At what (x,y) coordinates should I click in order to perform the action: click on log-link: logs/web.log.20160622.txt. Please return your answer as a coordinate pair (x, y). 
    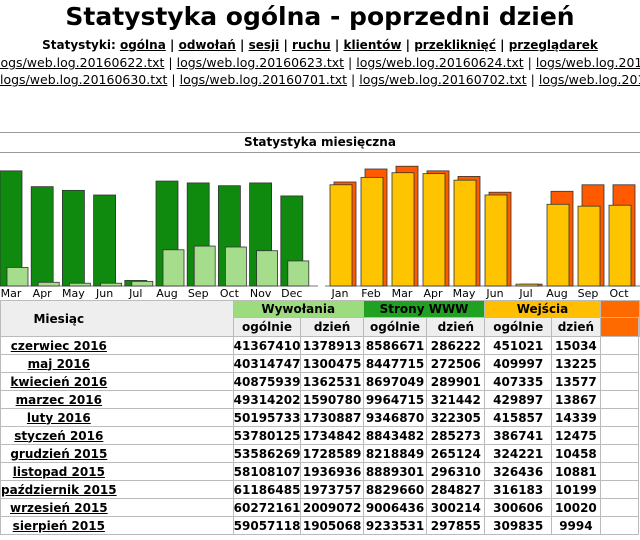
    Looking at the image, I should click on (82, 62).